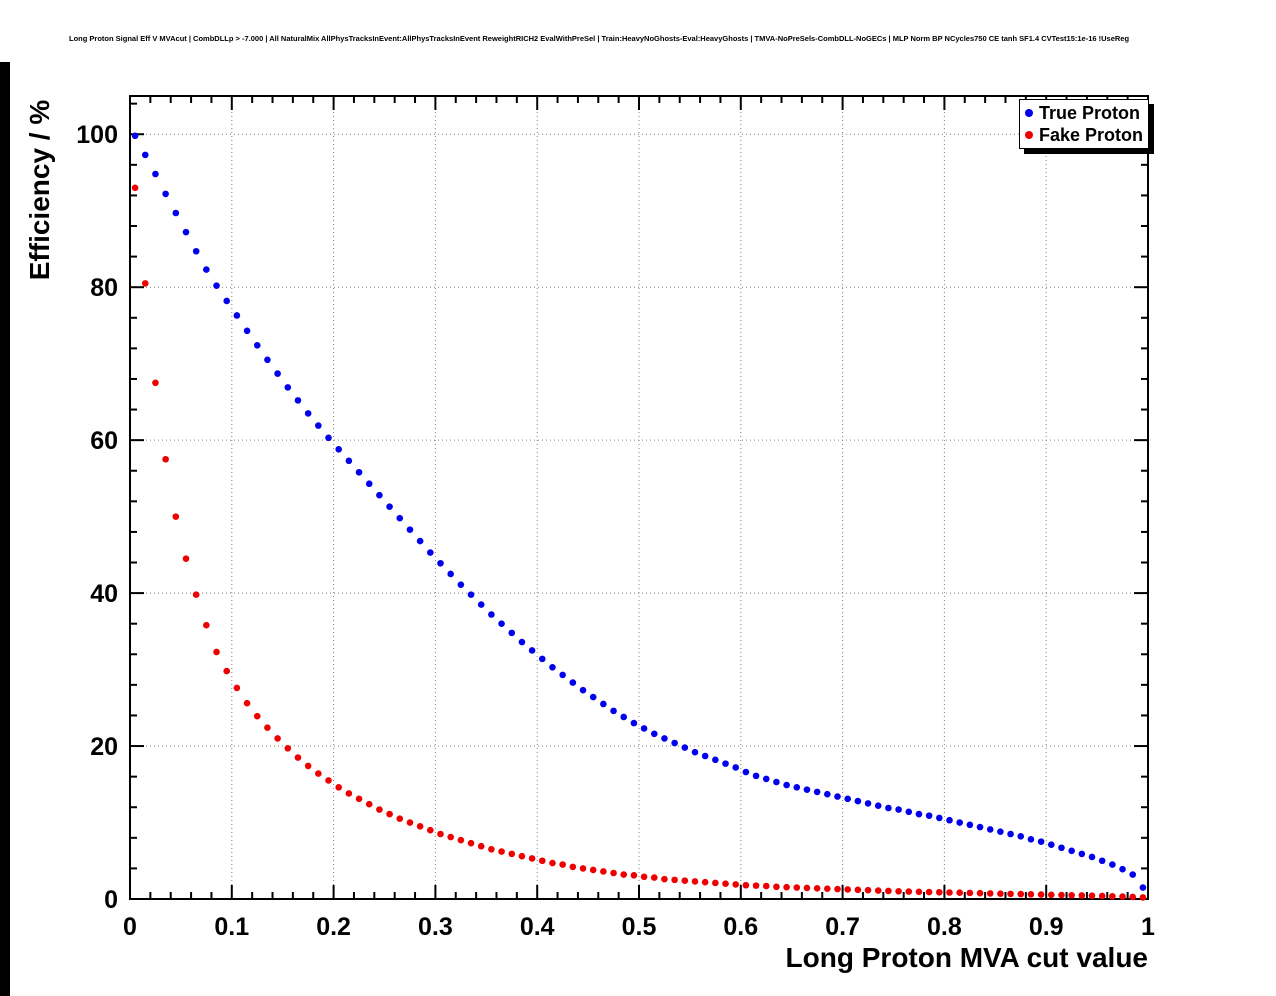 Image resolution: width=1276 pixels, height=996 pixels. What do you see at coordinates (1084, 124) in the screenshot?
I see `legend: True Proton Fake Proton` at bounding box center [1084, 124].